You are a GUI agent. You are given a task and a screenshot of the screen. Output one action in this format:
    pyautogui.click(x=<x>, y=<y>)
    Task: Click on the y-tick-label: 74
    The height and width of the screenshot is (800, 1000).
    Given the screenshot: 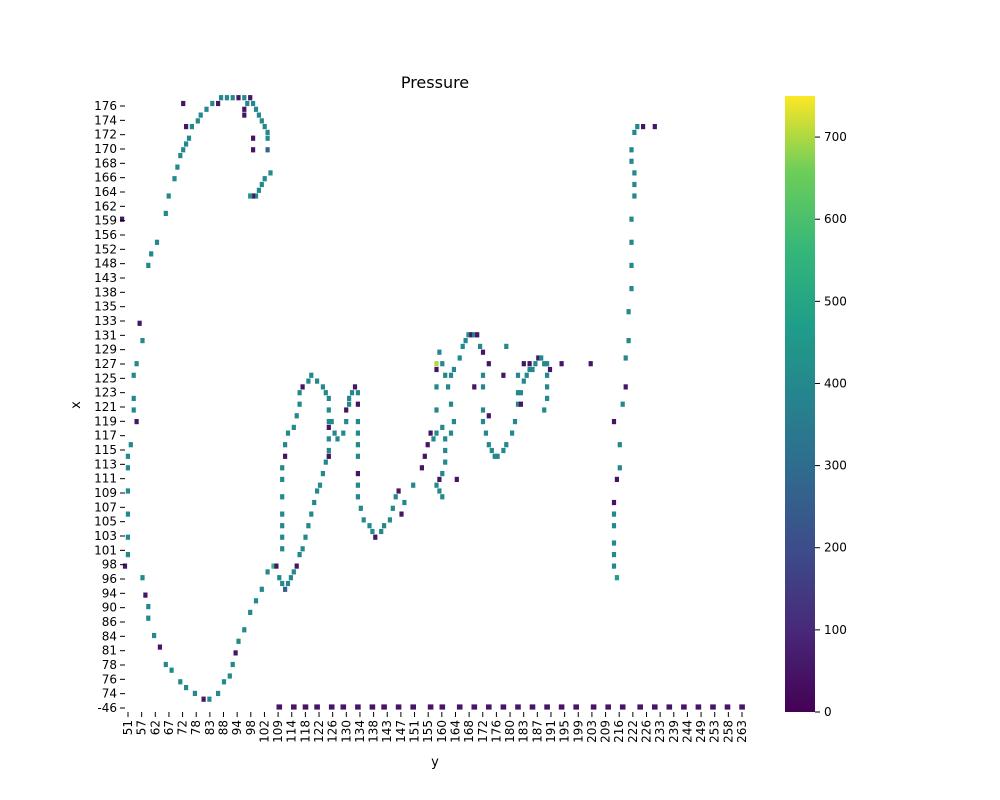 What is the action you would take?
    pyautogui.click(x=109, y=694)
    